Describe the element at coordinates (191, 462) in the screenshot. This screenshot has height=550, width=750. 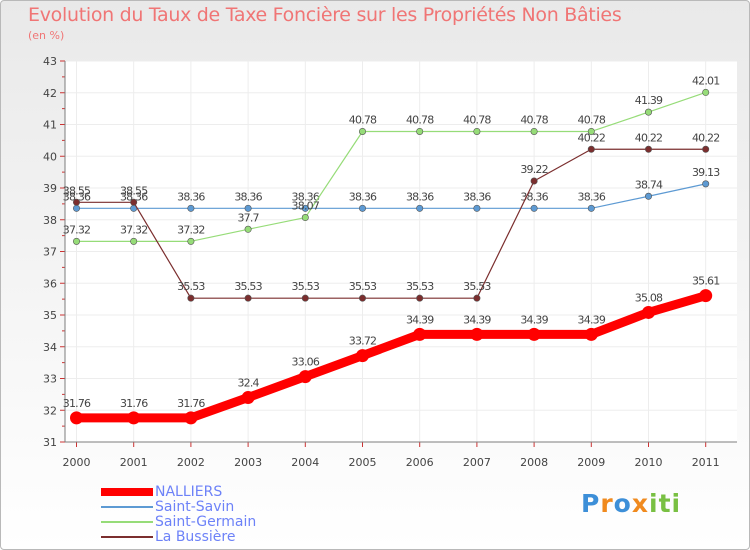
I see `x-tick-label: 2002` at that location.